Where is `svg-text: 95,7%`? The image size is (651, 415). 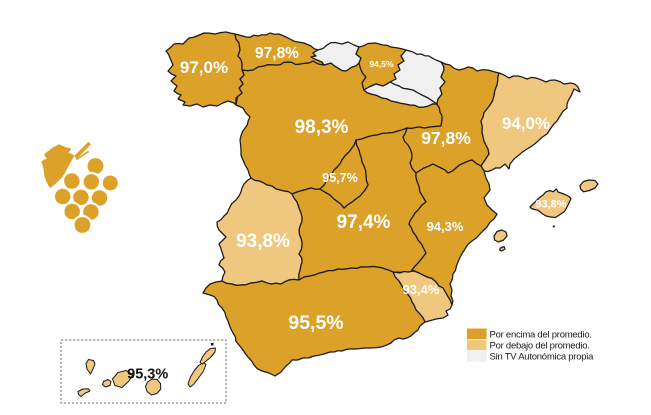 svg-text: 95,7% is located at coordinates (339, 178).